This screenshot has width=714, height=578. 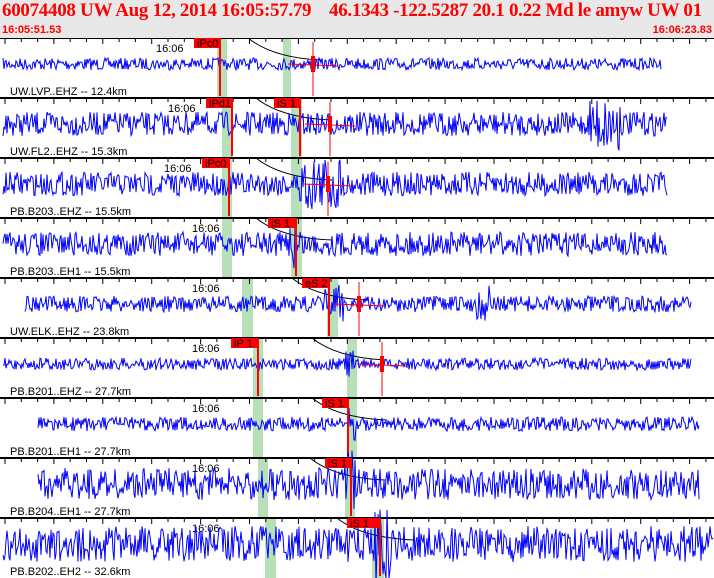 What do you see at coordinates (32, 30) in the screenshot?
I see `start-time: 16:05:51.53` at bounding box center [32, 30].